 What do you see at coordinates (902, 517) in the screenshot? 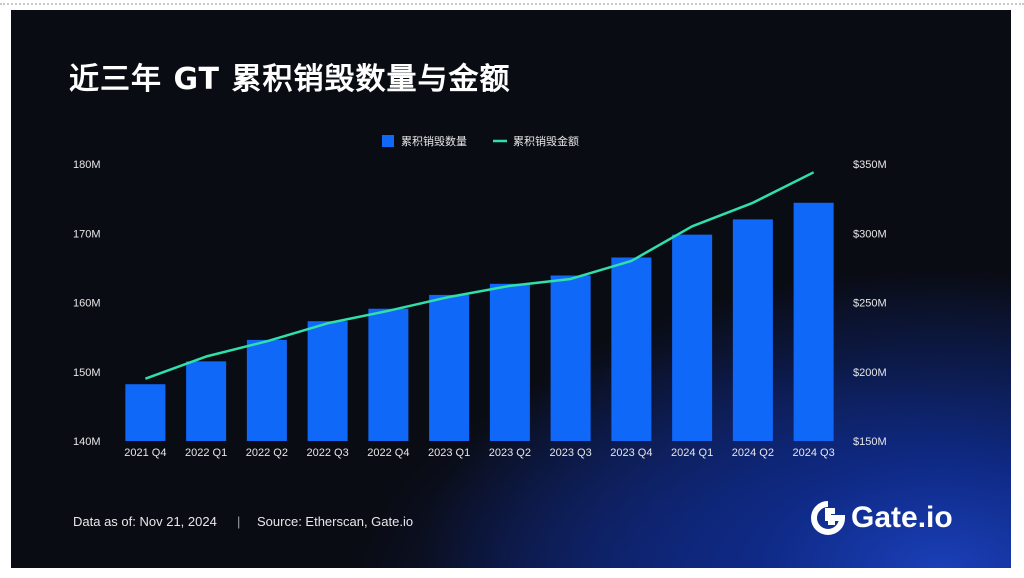
I see `logo-text: Gate.io` at bounding box center [902, 517].